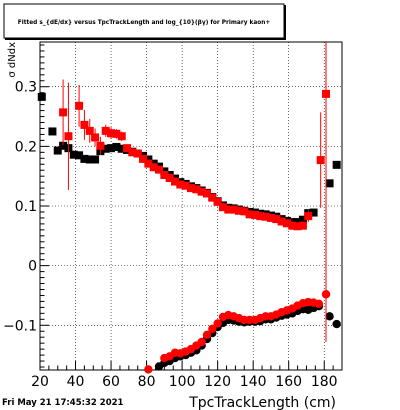  What do you see at coordinates (20, 326) in the screenshot?
I see `y-tick-label: −0.1` at bounding box center [20, 326].